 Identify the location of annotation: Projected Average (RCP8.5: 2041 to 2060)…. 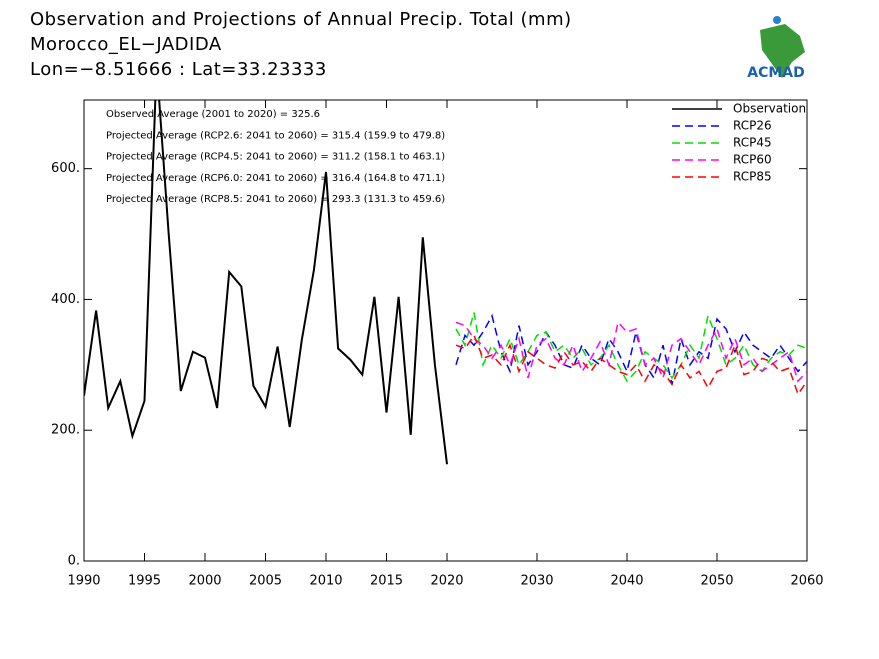
(275, 199).